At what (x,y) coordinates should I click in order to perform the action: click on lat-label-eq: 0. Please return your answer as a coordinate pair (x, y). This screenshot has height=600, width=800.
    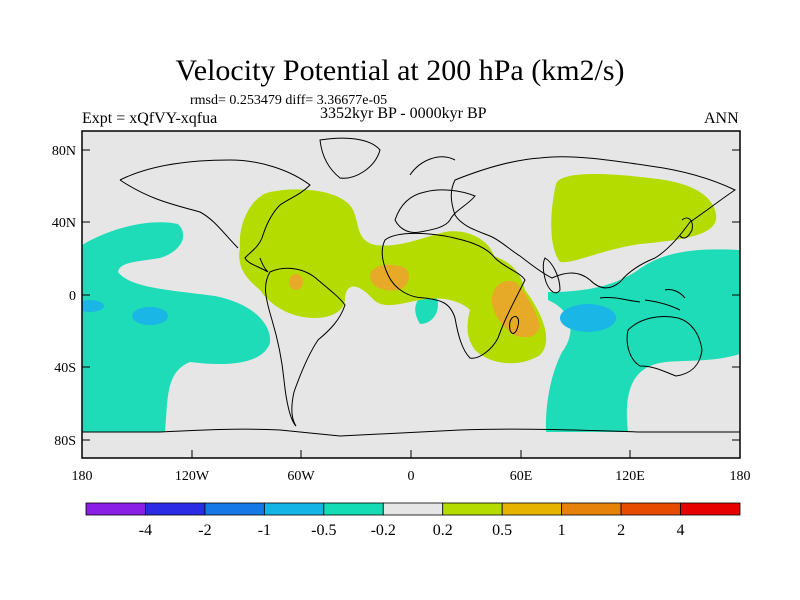
    Looking at the image, I should click on (72, 296).